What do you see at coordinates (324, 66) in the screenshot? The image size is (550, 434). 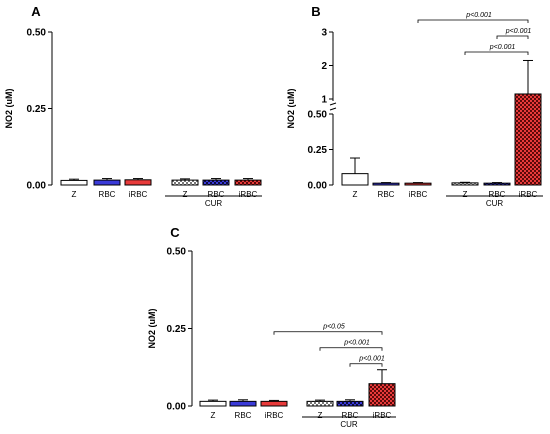 I see `y-tick-label: 2` at bounding box center [324, 66].